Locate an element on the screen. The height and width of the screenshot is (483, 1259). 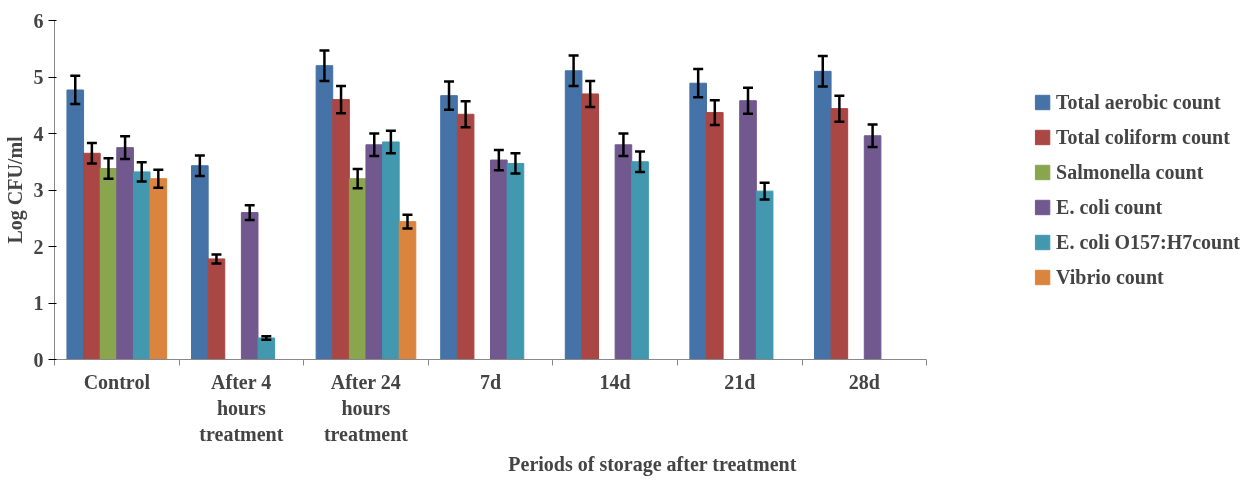
x-tick-label: Control is located at coordinates (117, 381).